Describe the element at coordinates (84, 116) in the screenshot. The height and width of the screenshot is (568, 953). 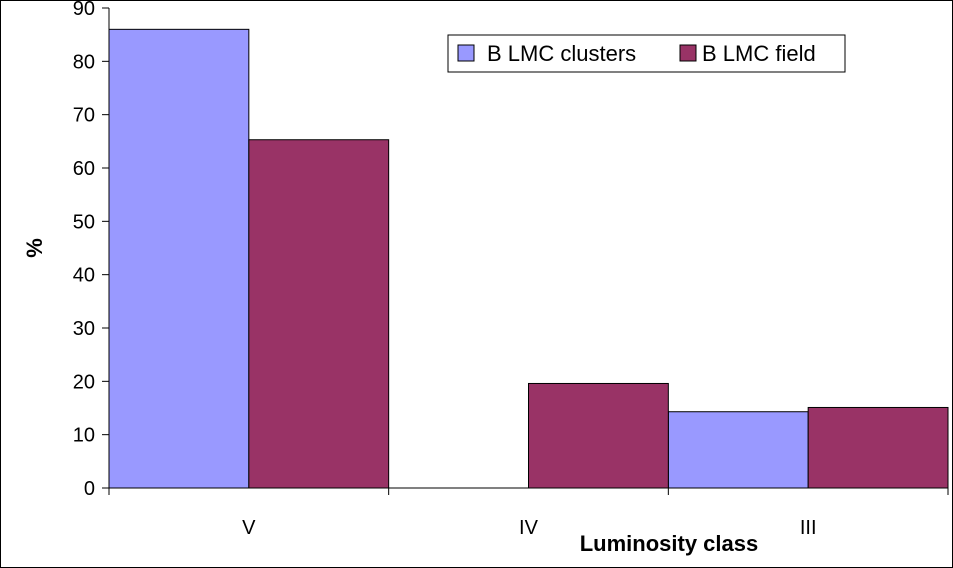
I see `y-tick-label: 70` at that location.